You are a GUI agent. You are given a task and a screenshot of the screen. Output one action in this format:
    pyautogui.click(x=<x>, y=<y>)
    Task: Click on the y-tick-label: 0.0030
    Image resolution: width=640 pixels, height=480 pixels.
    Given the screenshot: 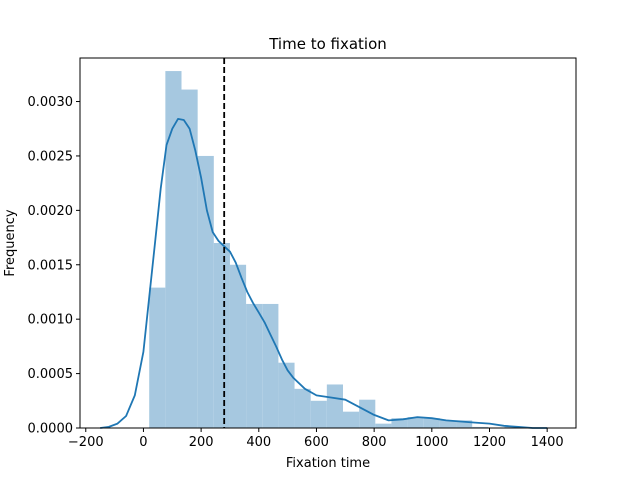 What is the action you would take?
    pyautogui.click(x=51, y=102)
    